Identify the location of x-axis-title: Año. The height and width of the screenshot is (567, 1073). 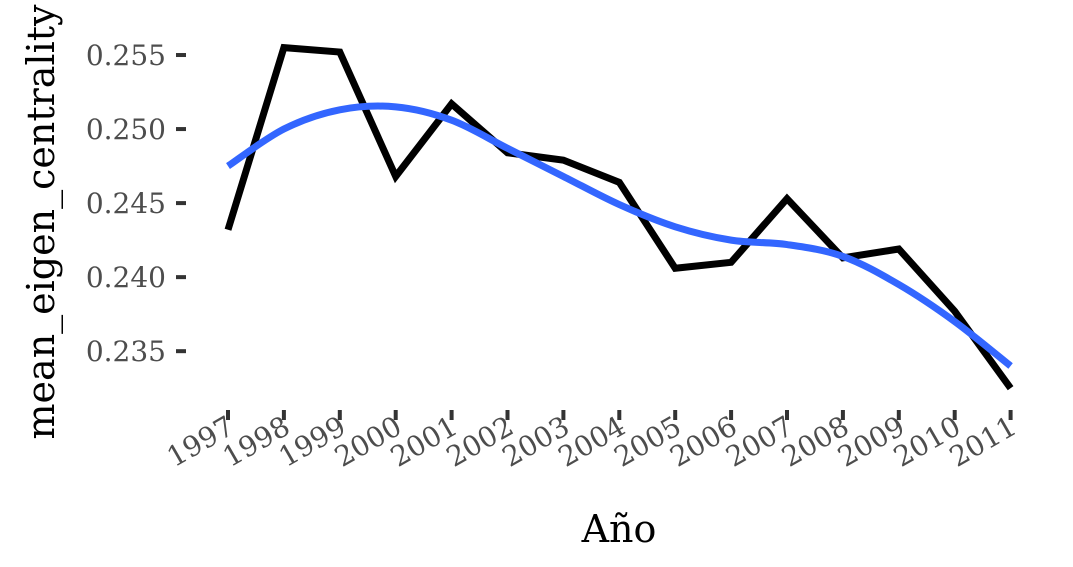
(619, 529).